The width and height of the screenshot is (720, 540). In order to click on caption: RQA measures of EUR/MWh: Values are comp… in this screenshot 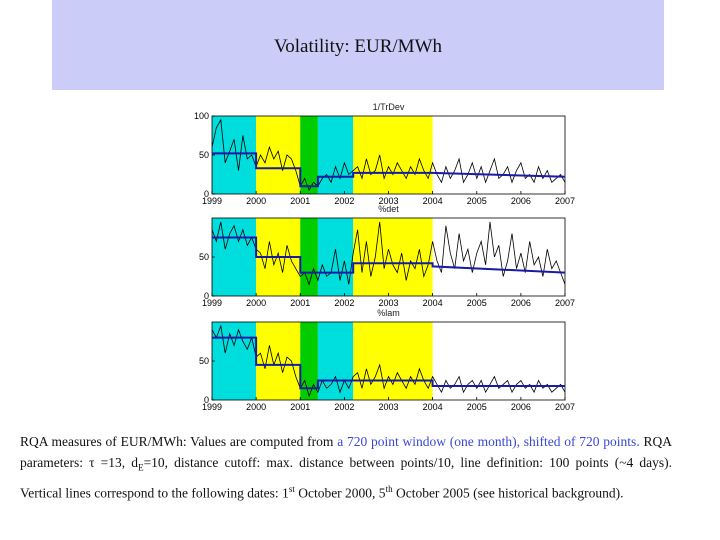, I will do `click(346, 467)`.